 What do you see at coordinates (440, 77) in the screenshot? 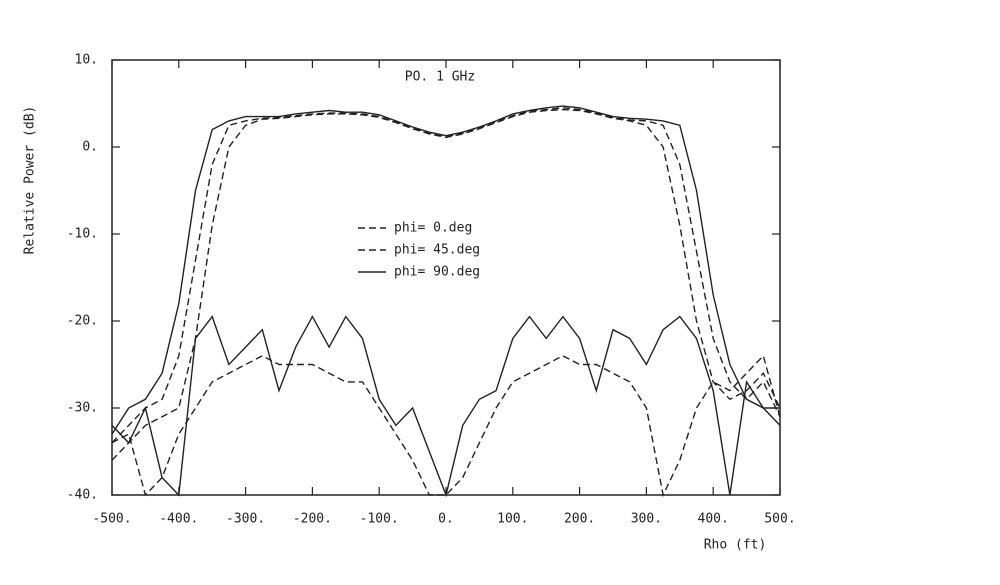
I see `chart-title: PO. 1 GHz` at bounding box center [440, 77].